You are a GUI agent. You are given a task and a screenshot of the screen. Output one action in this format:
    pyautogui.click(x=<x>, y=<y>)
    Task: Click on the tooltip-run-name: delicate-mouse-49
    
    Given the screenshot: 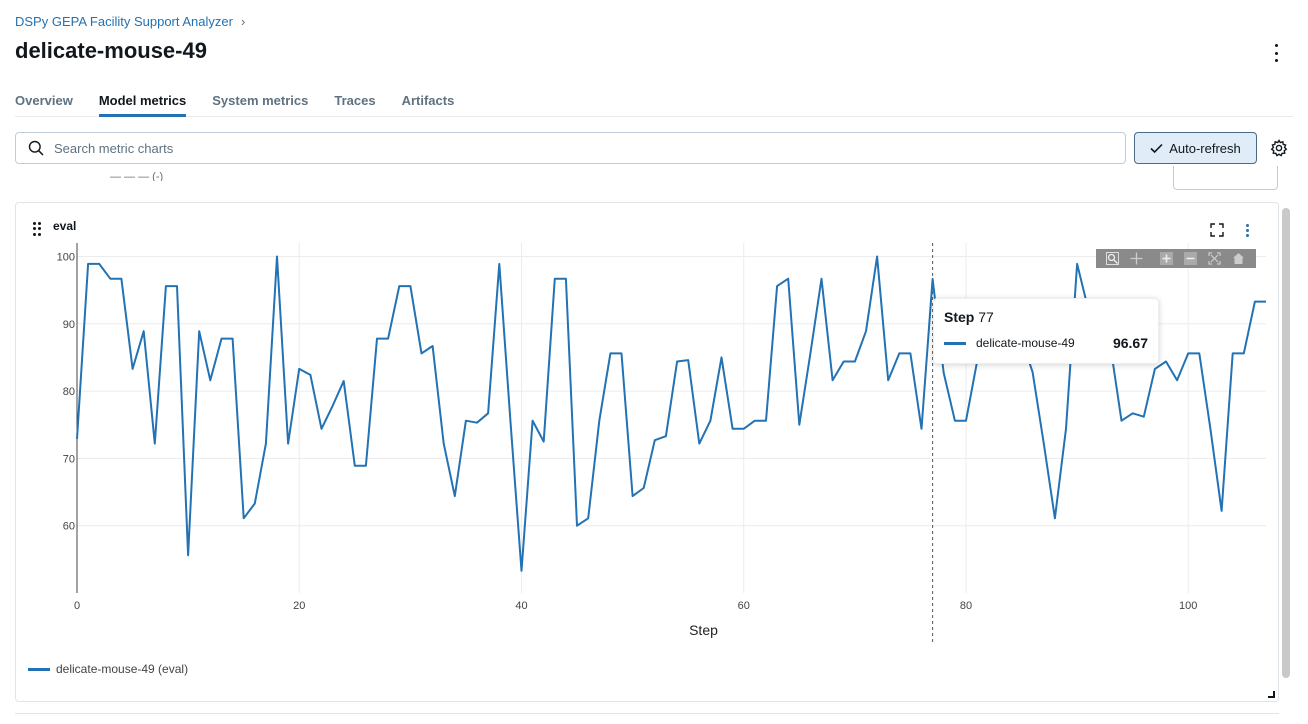 What is the action you would take?
    pyautogui.click(x=1025, y=343)
    